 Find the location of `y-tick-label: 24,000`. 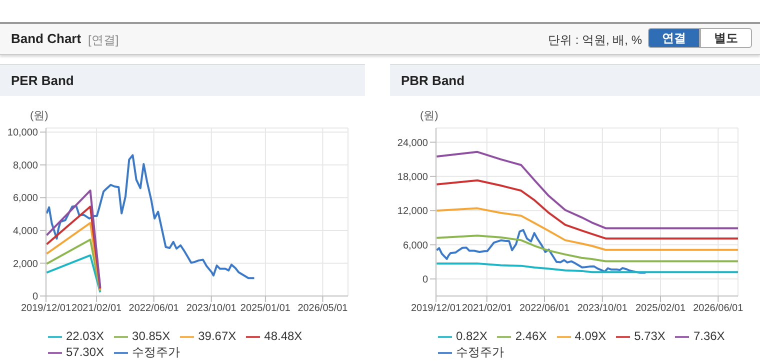

y-tick-label: 24,000 is located at coordinates (412, 143).